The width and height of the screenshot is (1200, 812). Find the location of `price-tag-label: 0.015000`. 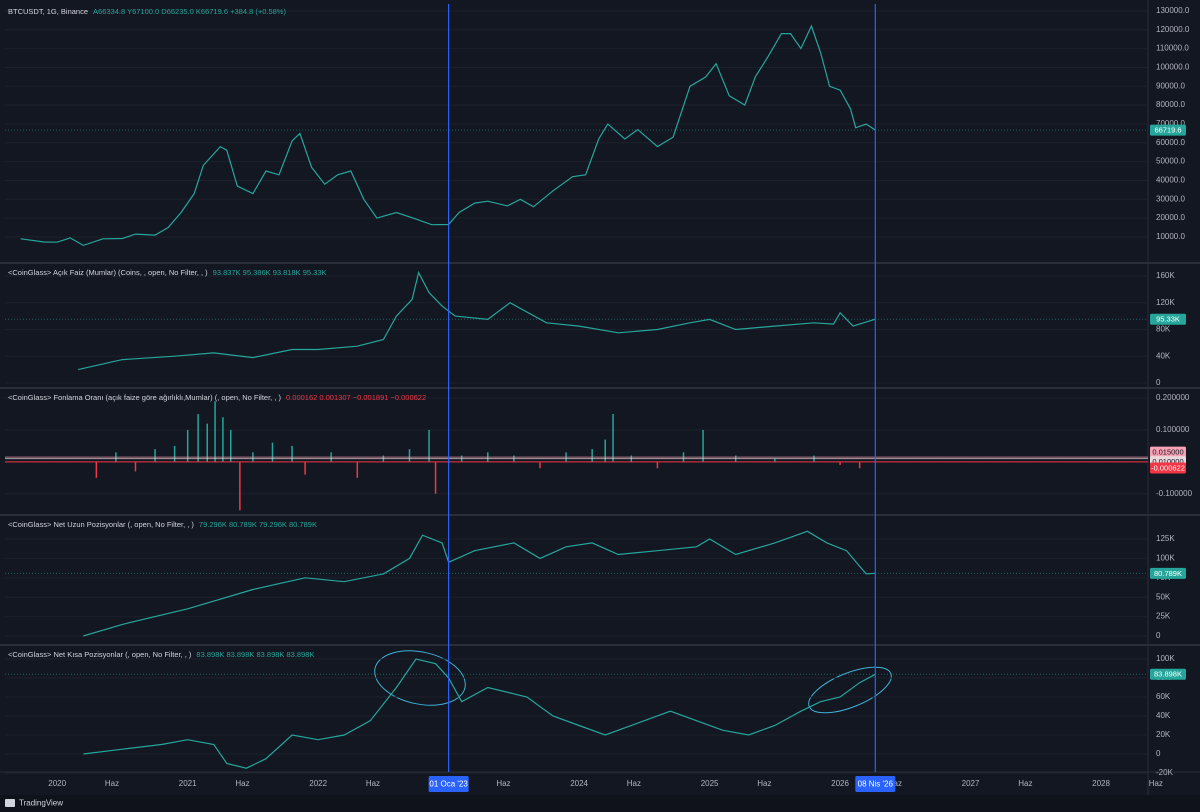

price-tag-label: 0.015000 is located at coordinates (1167, 452).